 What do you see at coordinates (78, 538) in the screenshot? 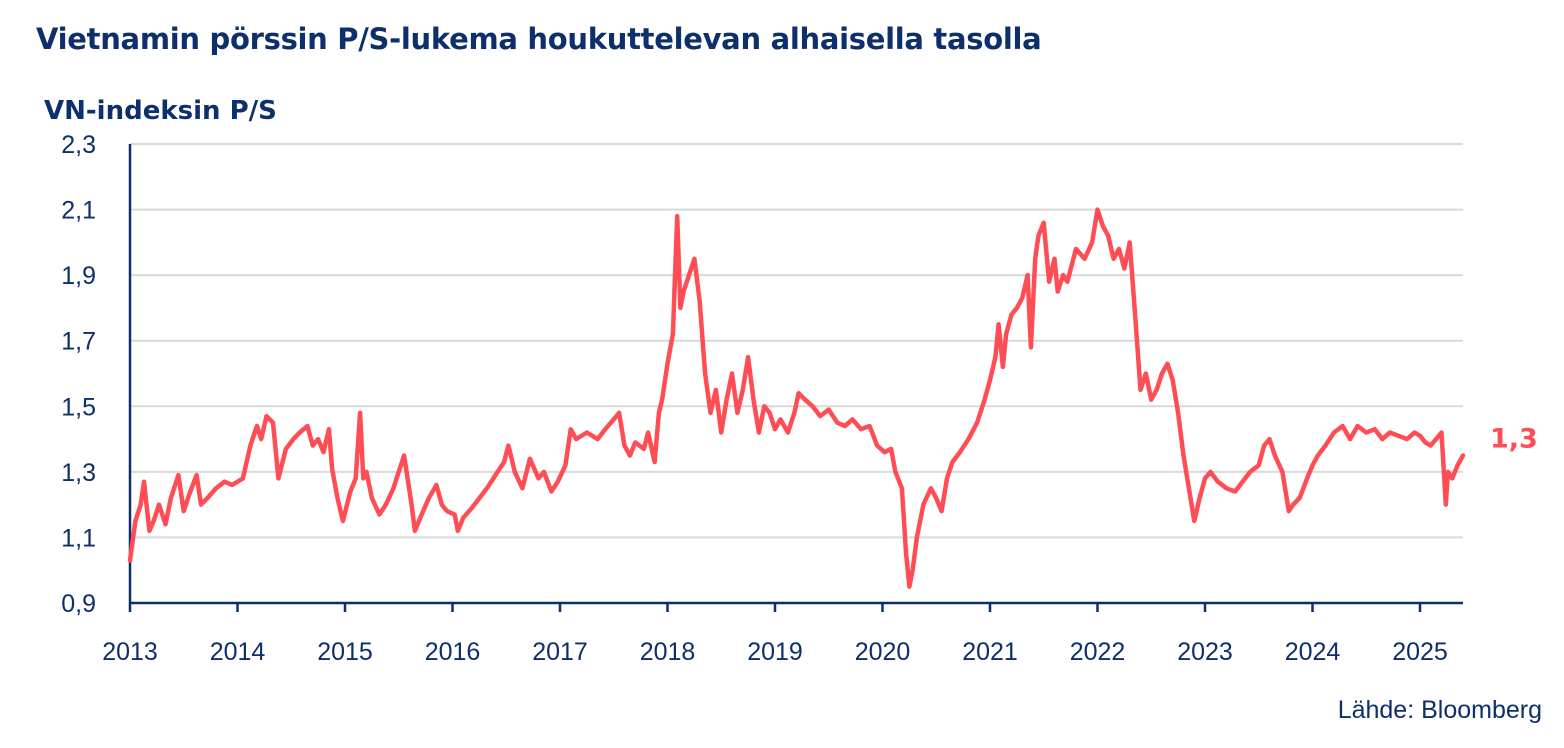
I see `y-tick-label: 1,1` at bounding box center [78, 538].